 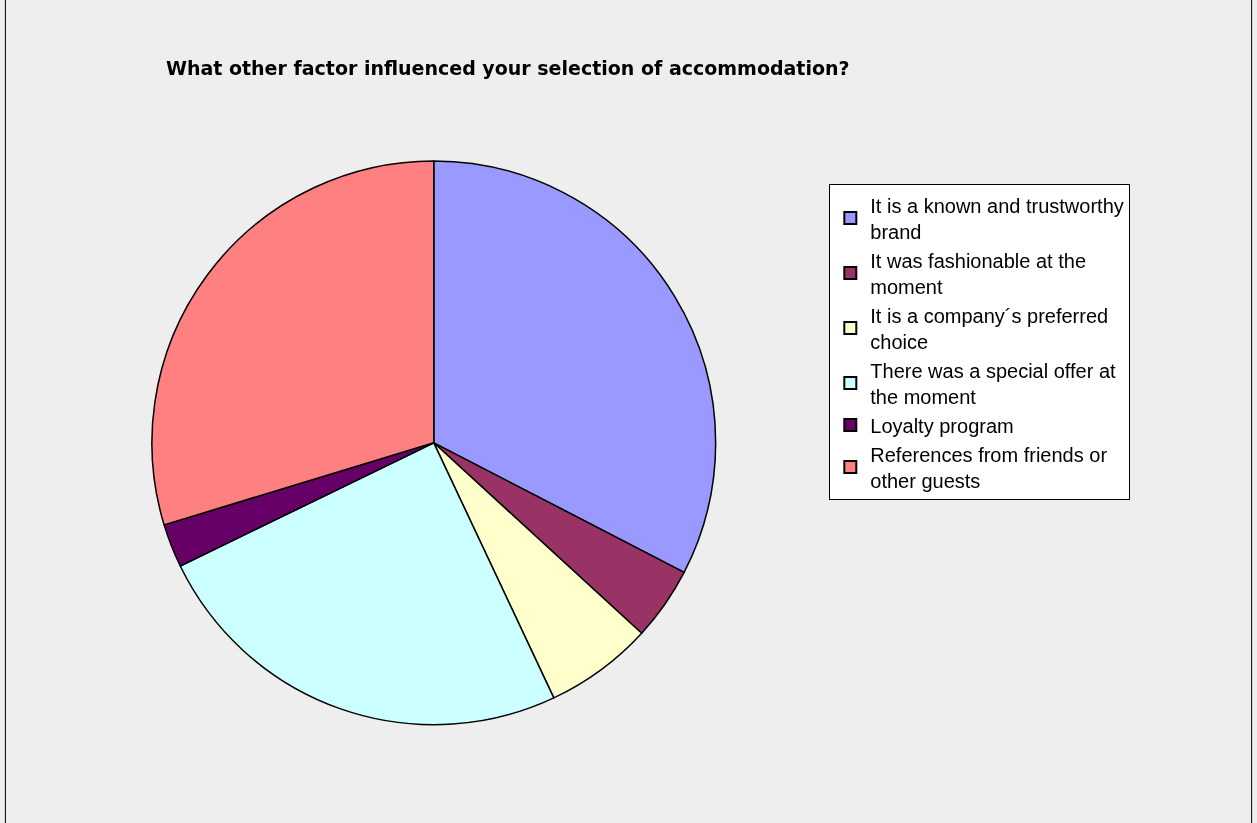 I want to click on legend-label: References from friends or other guests, so click(x=989, y=467).